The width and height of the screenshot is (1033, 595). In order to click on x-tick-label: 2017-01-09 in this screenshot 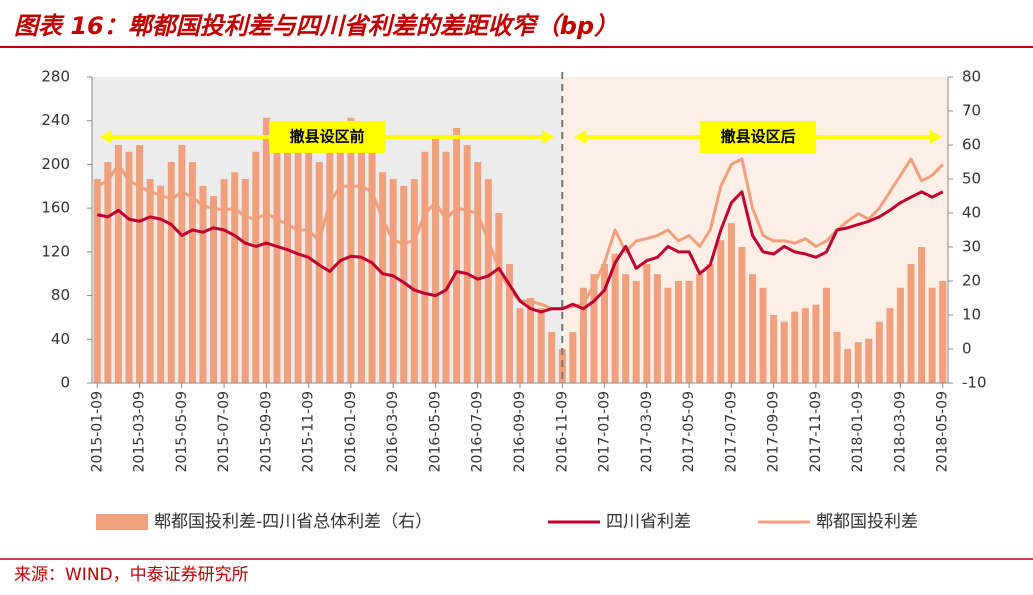, I will do `click(605, 431)`.